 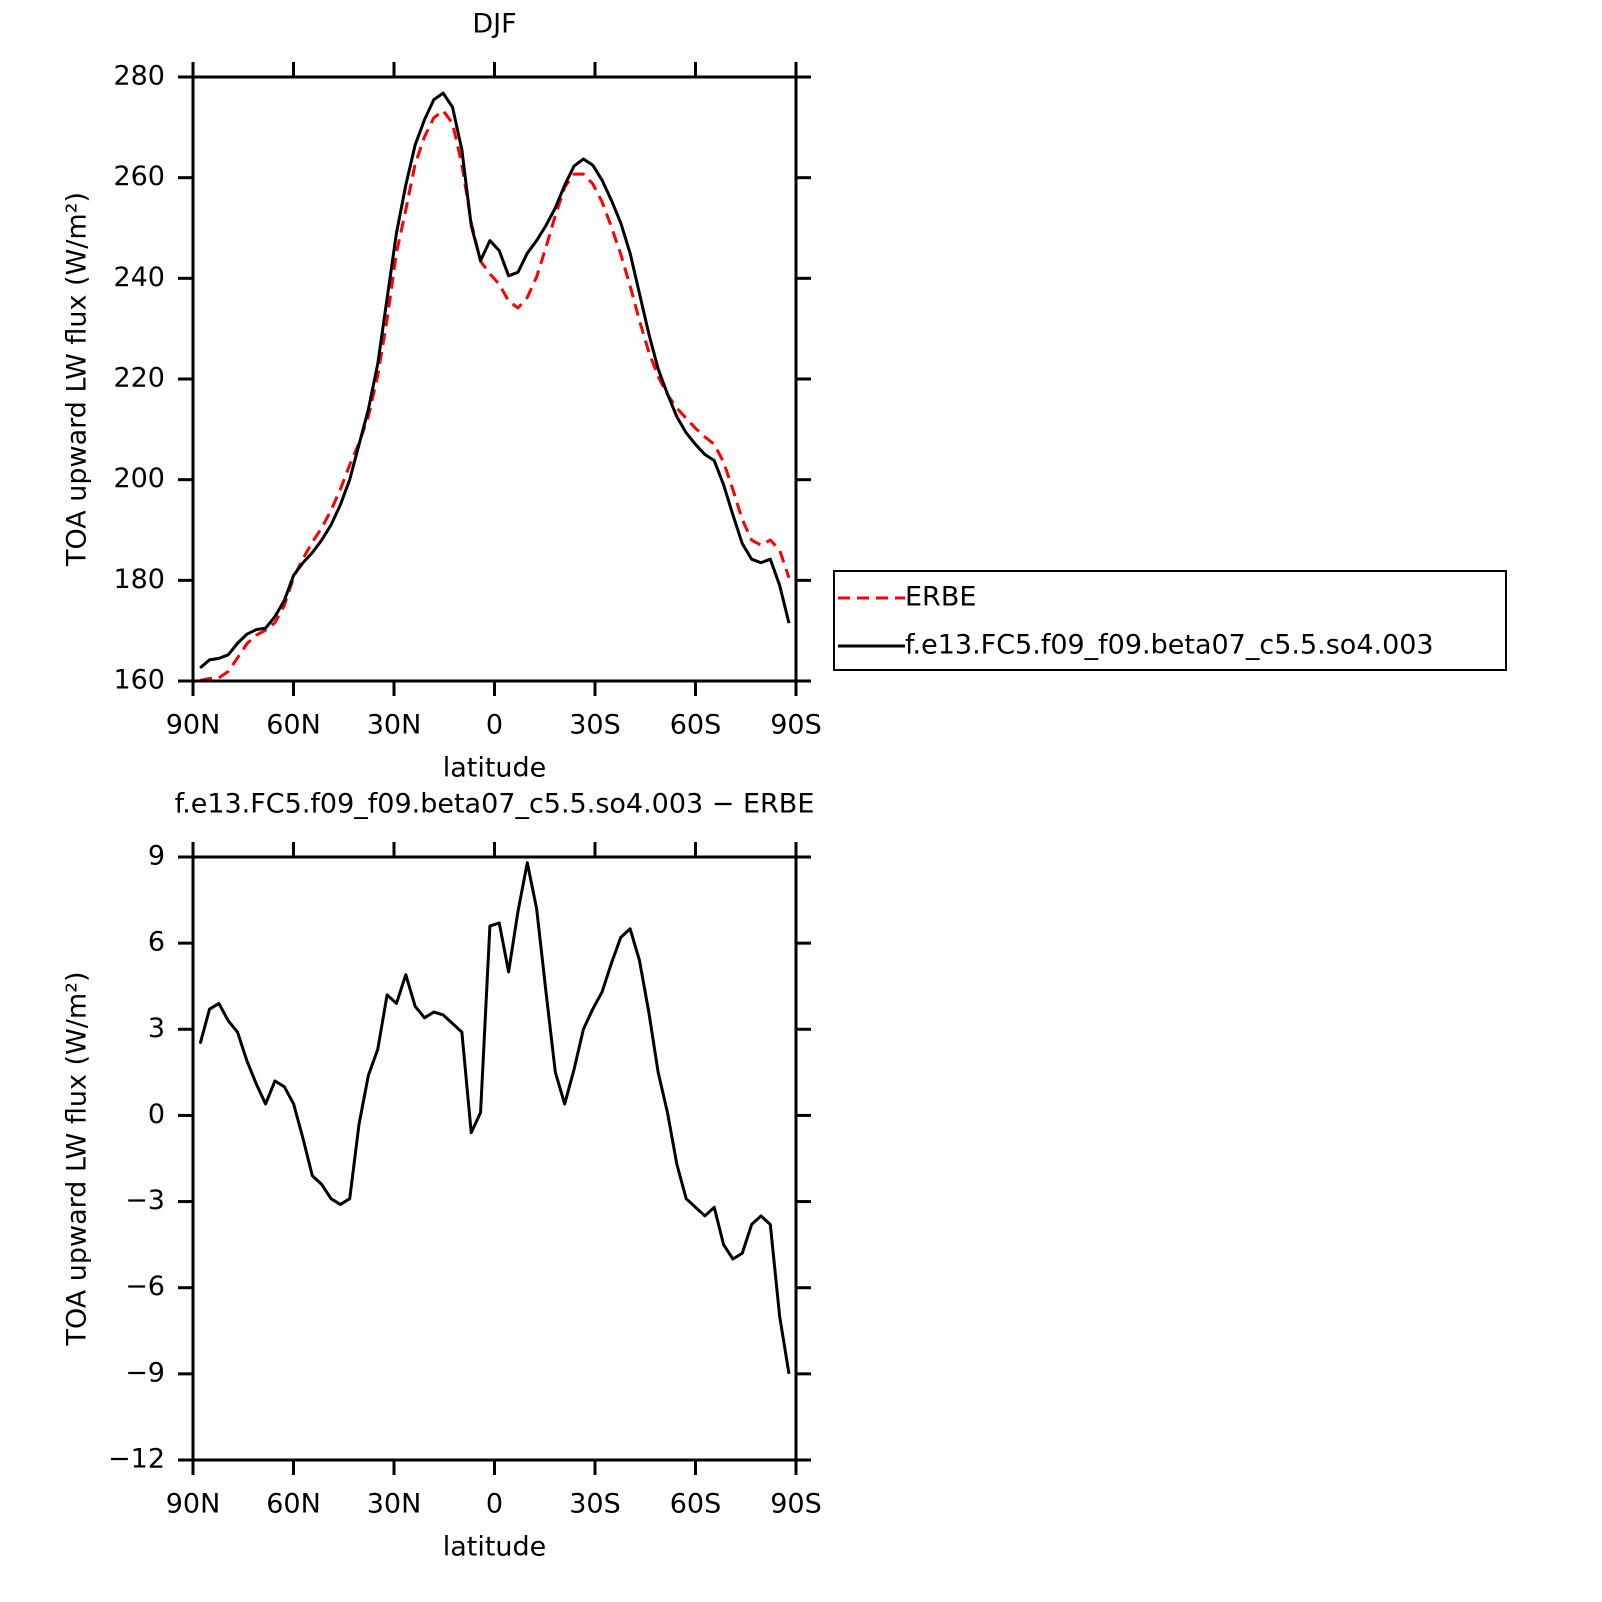 I want to click on y-tick-label: −6, so click(x=145, y=1286).